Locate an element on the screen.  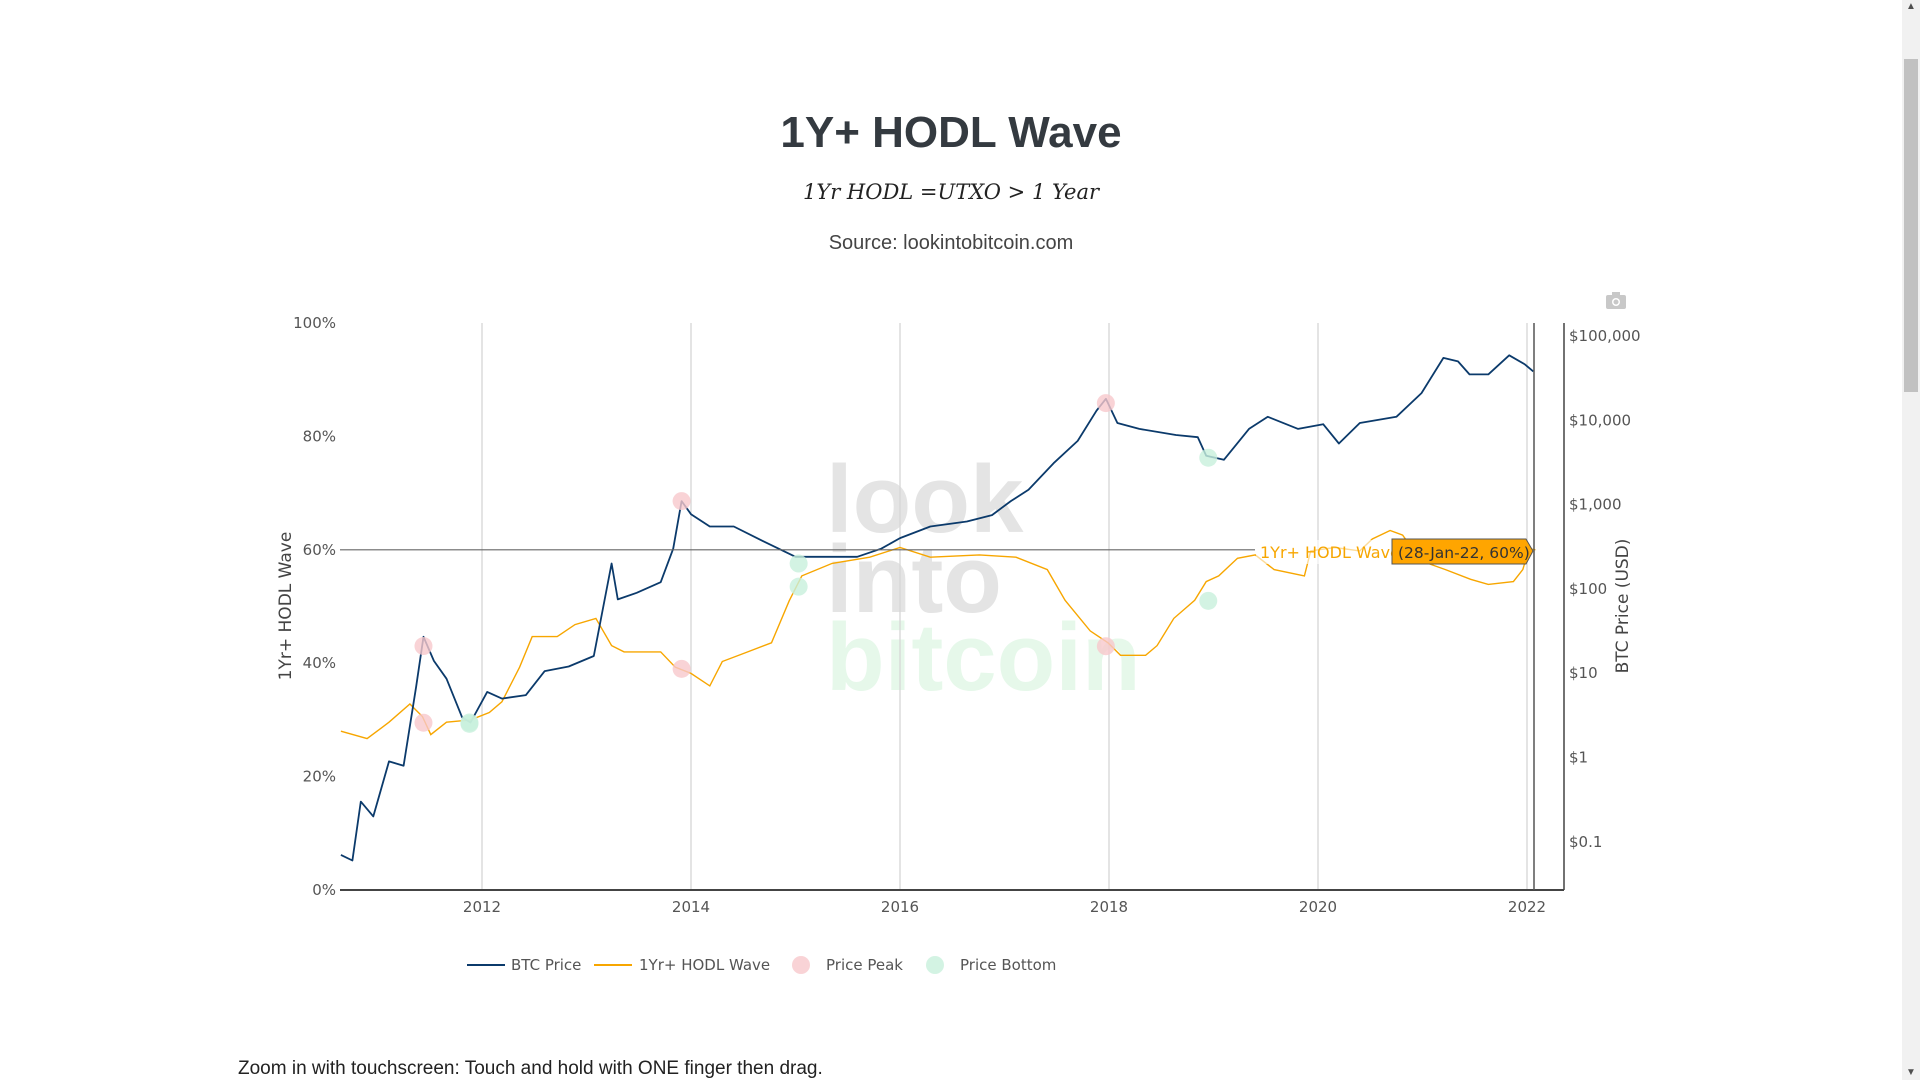
y-tick-label: 20% is located at coordinates (319, 777).